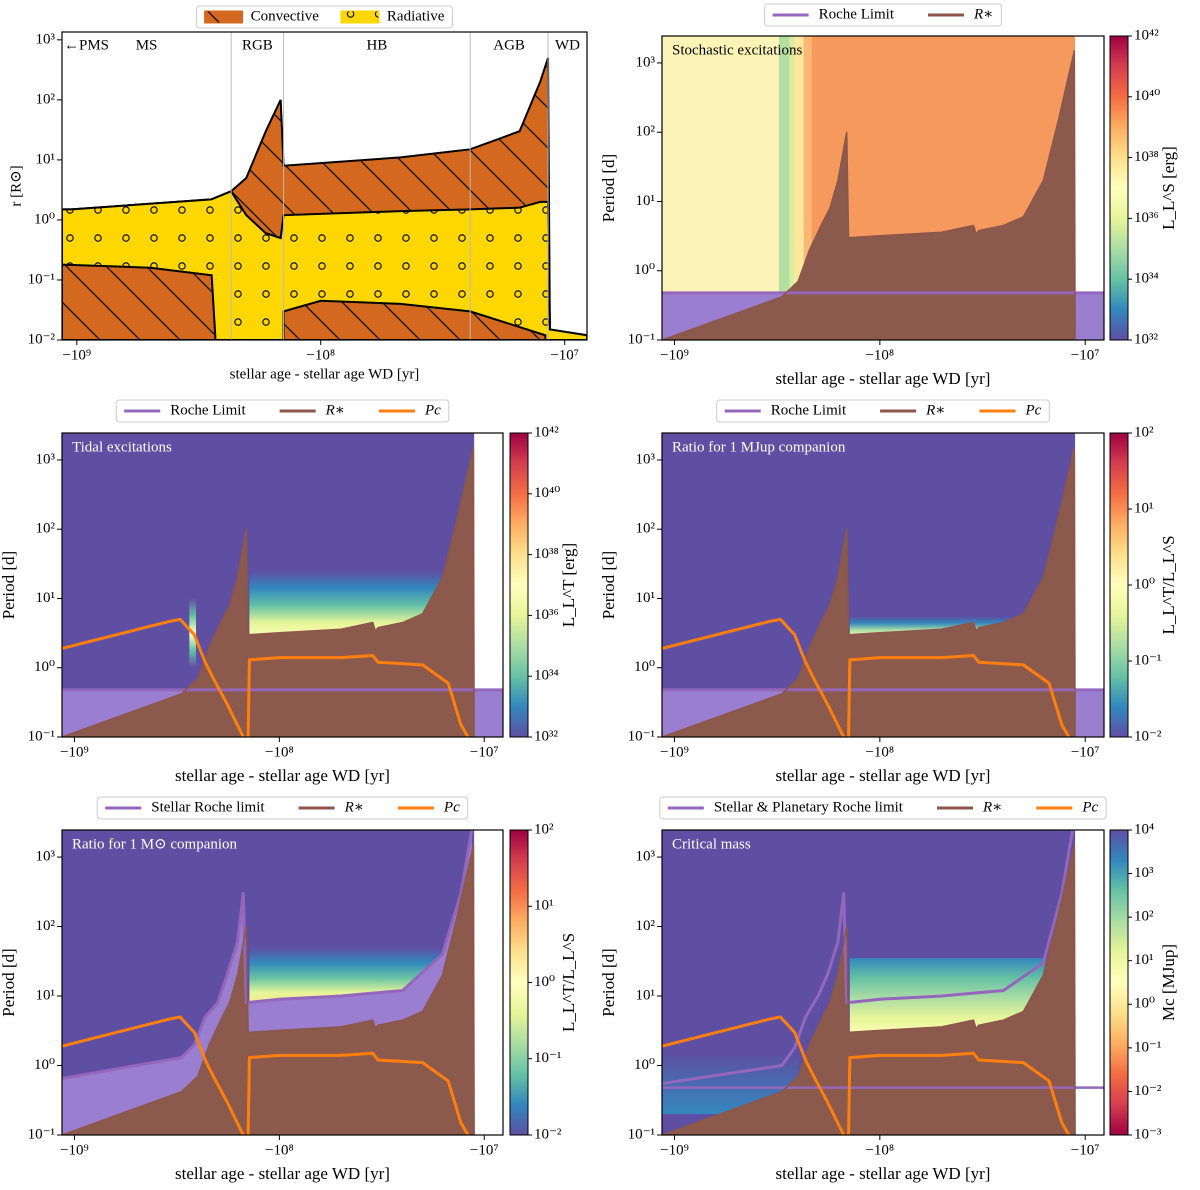 This screenshot has width=1200, height=1190. I want to click on colorbar-tick-label: 10¹, so click(1144, 960).